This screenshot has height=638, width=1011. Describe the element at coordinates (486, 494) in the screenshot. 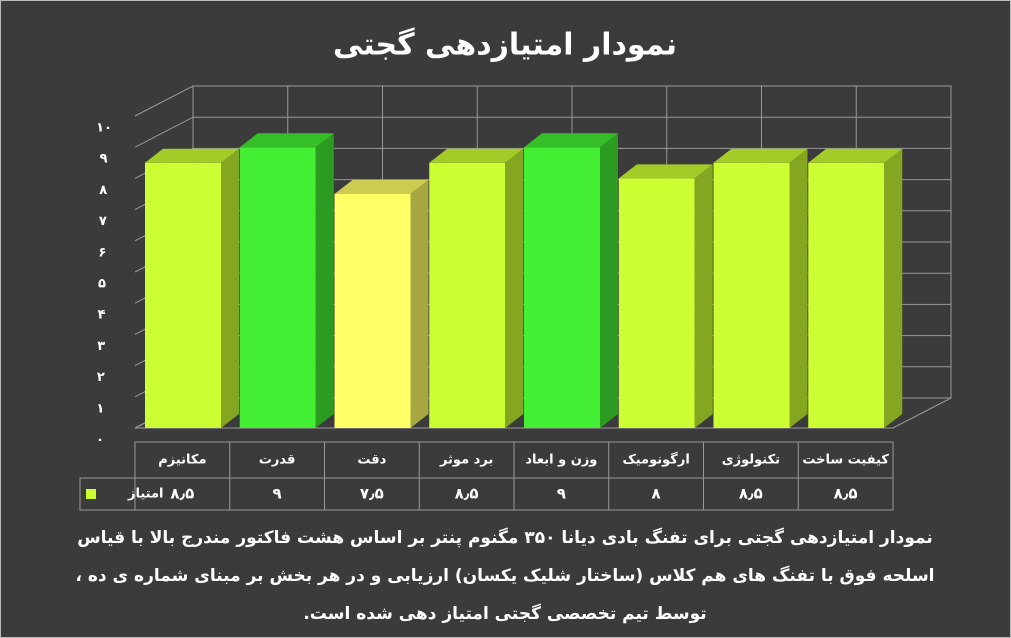

I see `table` at that location.